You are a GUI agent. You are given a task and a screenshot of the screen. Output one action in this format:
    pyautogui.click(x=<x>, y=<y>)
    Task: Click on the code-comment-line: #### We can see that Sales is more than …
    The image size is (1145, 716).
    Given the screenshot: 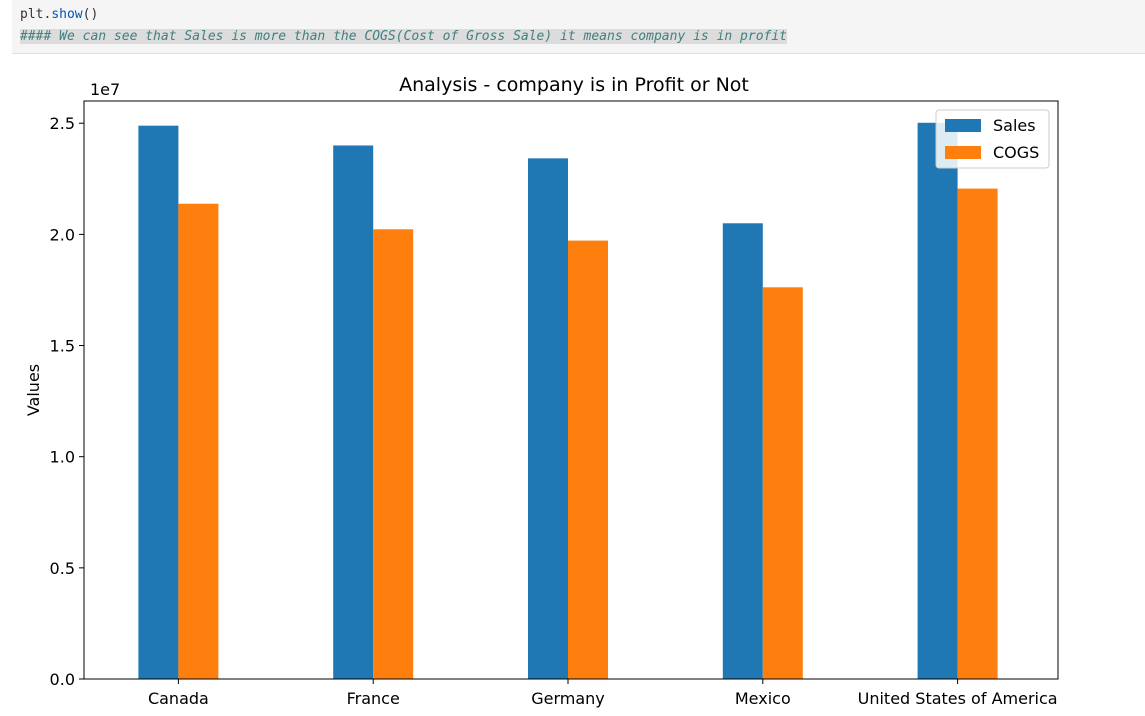 What is the action you would take?
    pyautogui.click(x=404, y=36)
    